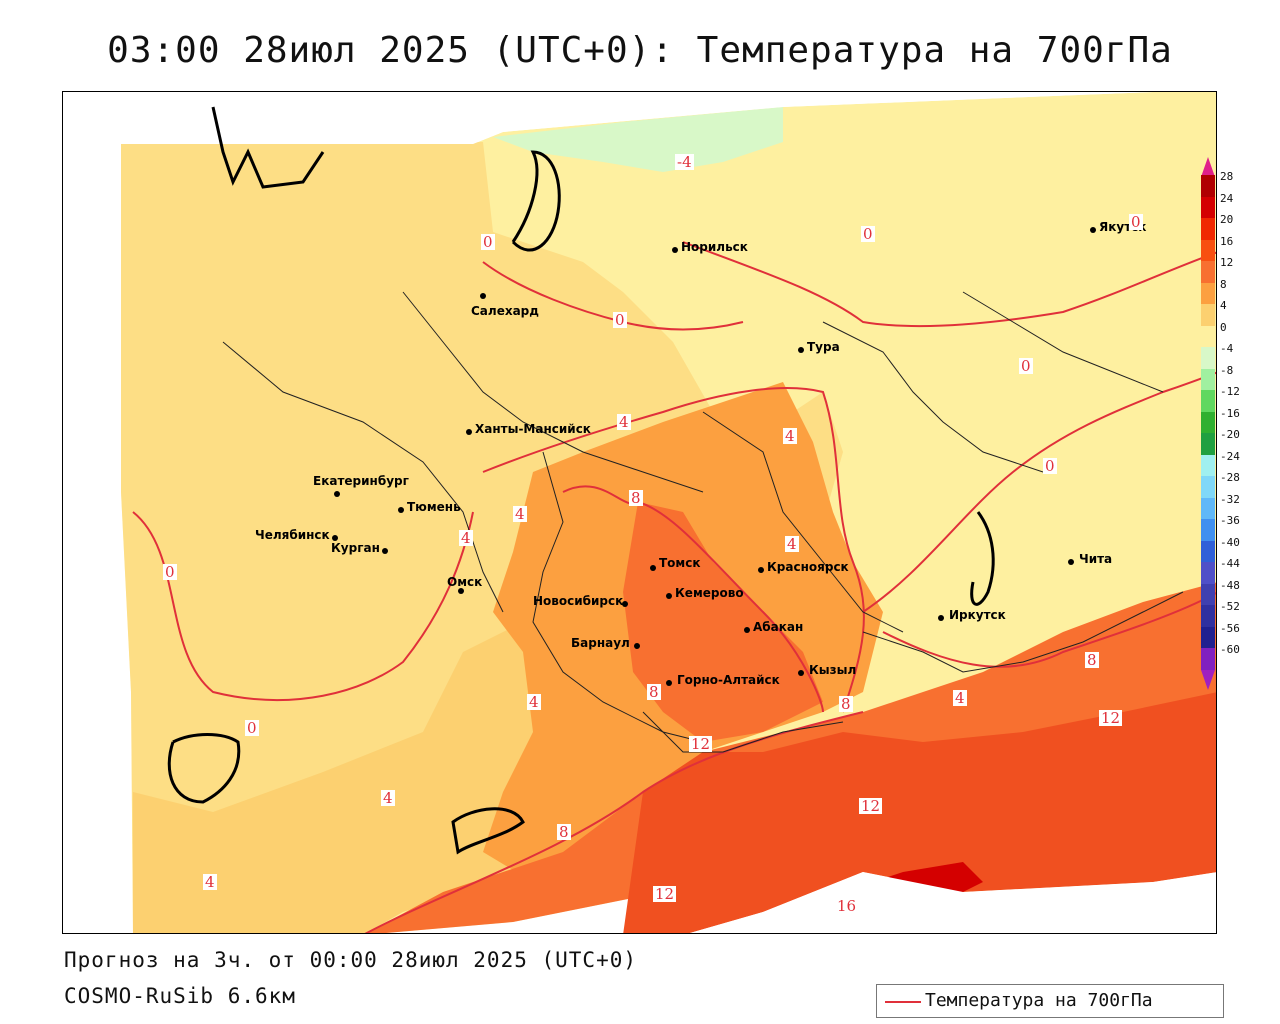 The image size is (1280, 1024). What do you see at coordinates (728, 680) in the screenshot?
I see `city-label: Горно-Алтайск` at bounding box center [728, 680].